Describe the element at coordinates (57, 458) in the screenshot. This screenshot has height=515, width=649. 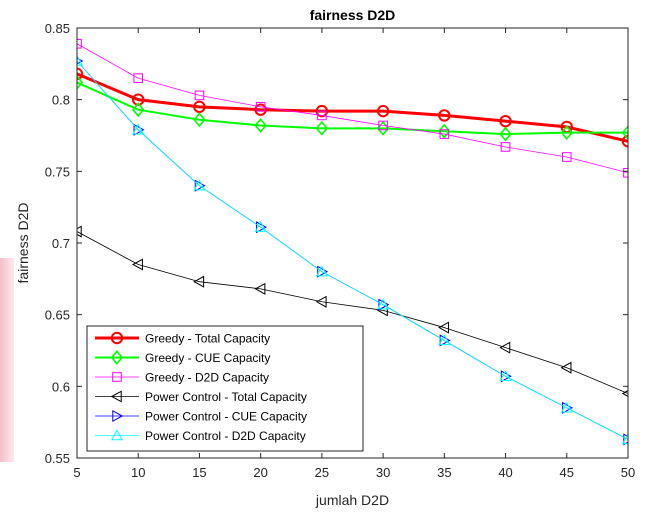
I see `y-tick-label: 0.55` at that location.